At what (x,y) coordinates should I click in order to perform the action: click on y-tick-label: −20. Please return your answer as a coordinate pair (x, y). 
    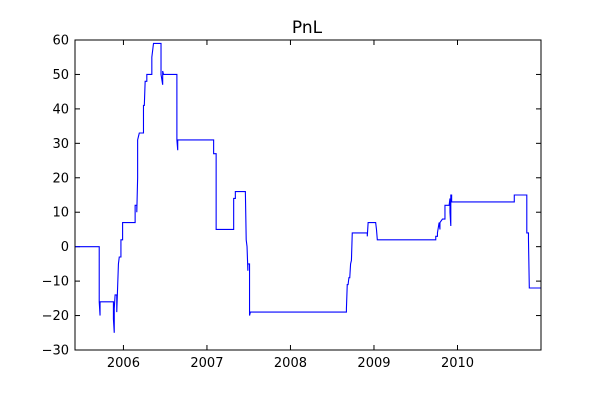
    Looking at the image, I should click on (55, 316).